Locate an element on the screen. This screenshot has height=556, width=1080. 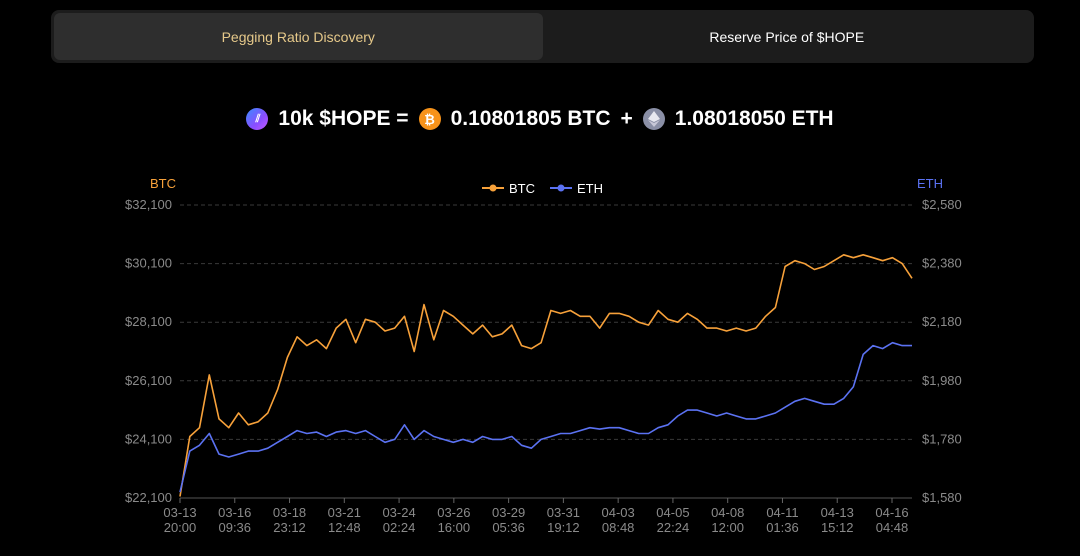
x-tick-time: 22:24 is located at coordinates (673, 527).